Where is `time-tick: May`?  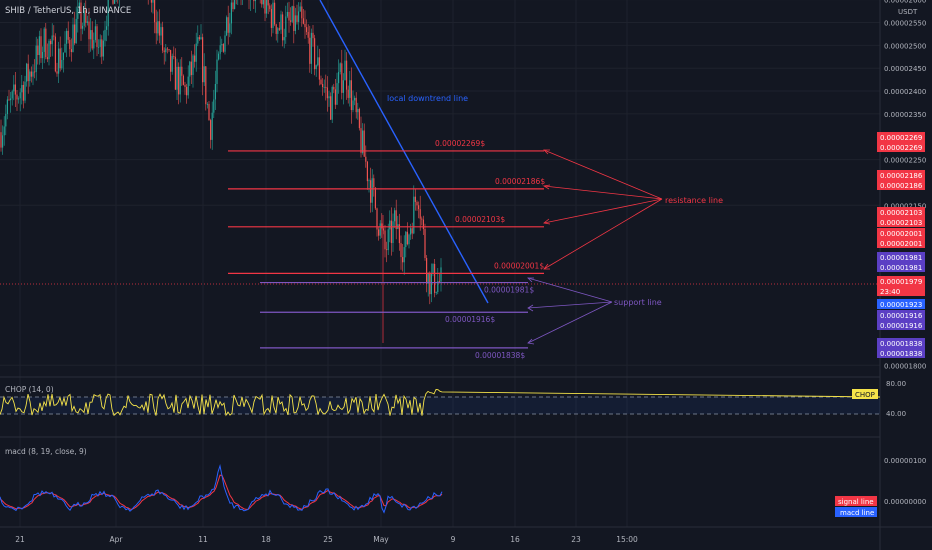
time-tick: May is located at coordinates (381, 539).